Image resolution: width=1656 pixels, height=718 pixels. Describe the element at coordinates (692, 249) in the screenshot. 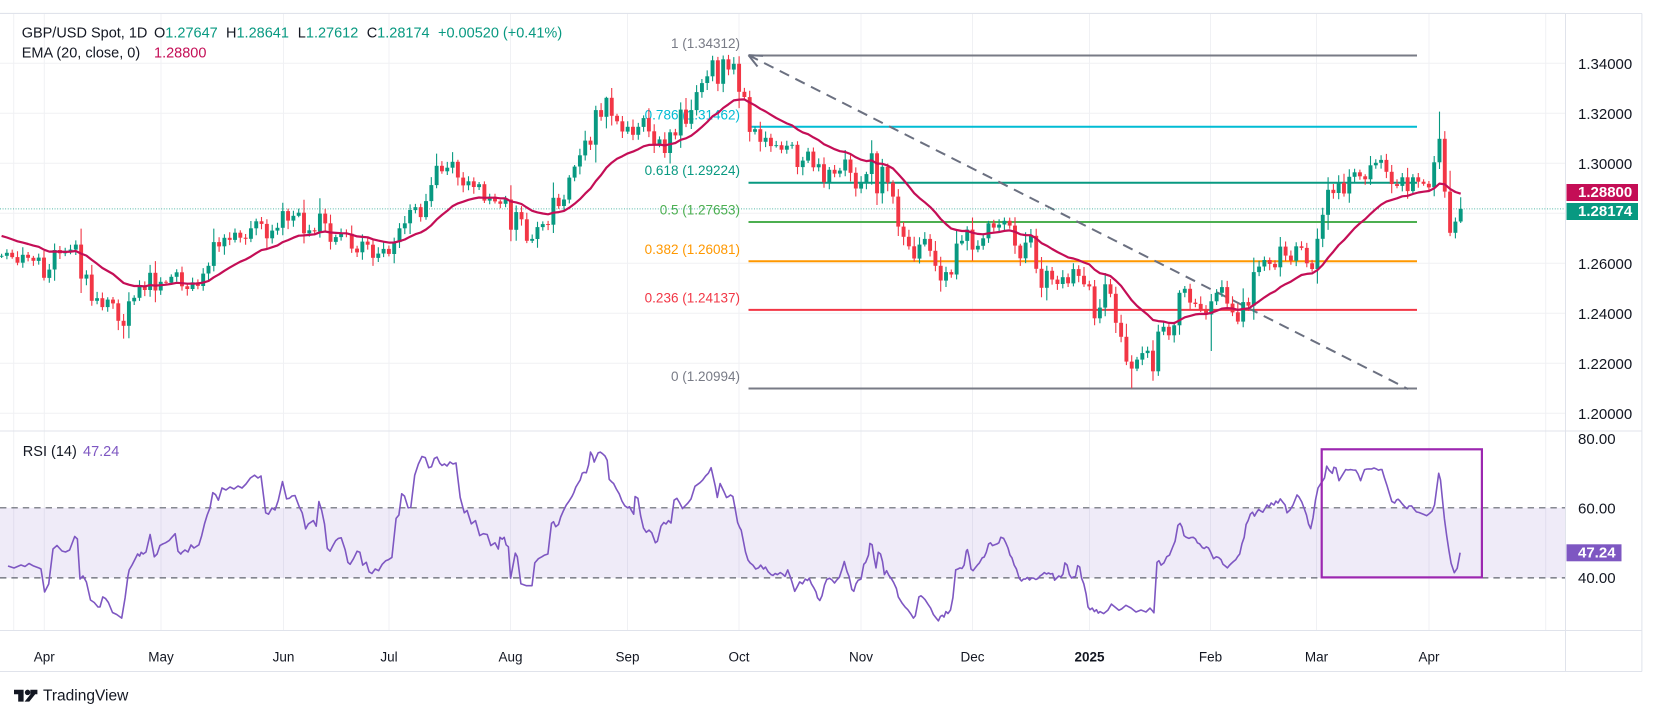

I see `svg-text: 0.382 (1.26081)` at that location.